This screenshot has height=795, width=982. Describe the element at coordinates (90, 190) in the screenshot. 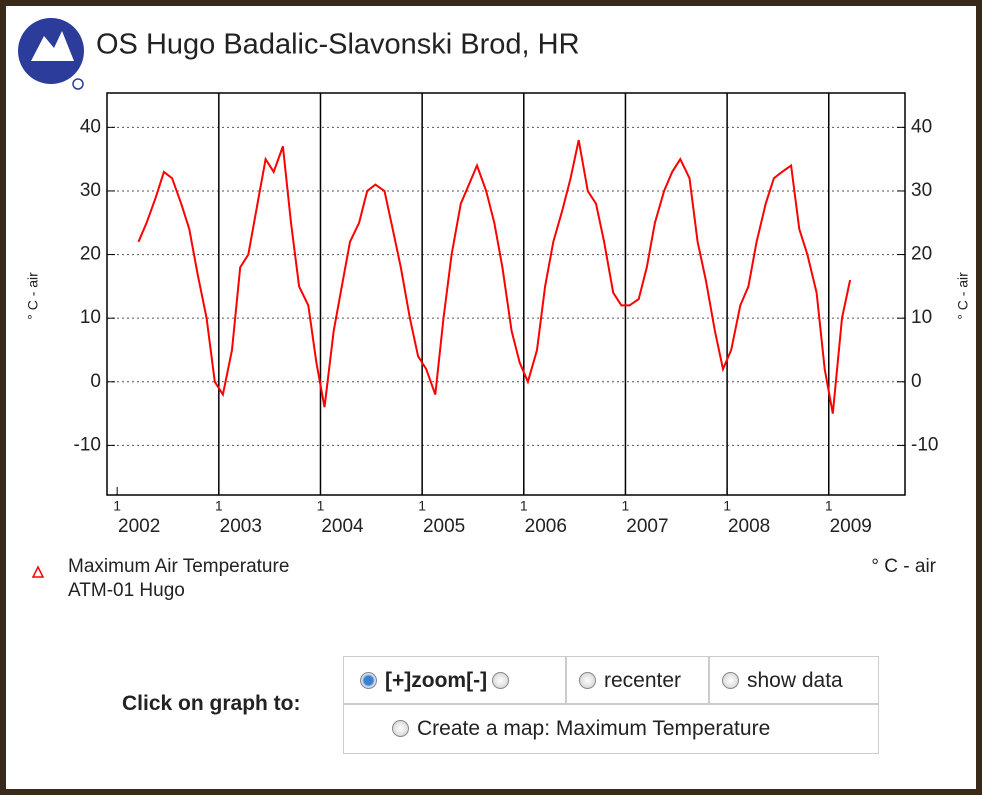

I see `y-tick-label: 30` at that location.